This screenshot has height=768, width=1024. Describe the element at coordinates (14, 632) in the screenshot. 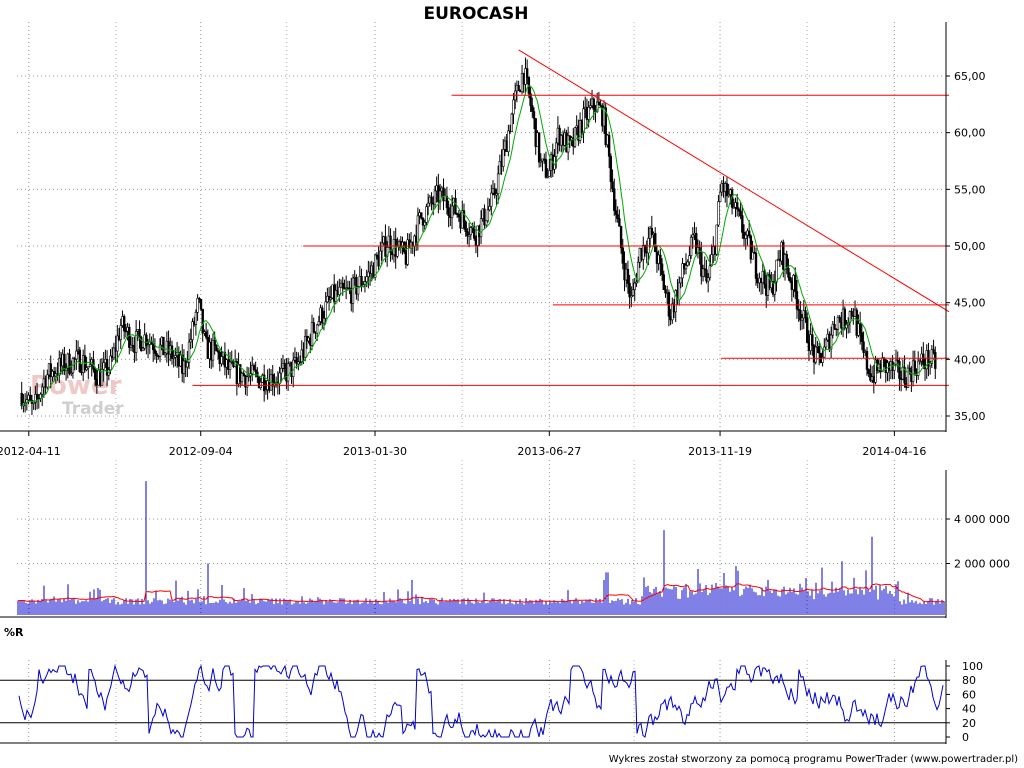

I see `wr-panel-label: %R` at that location.